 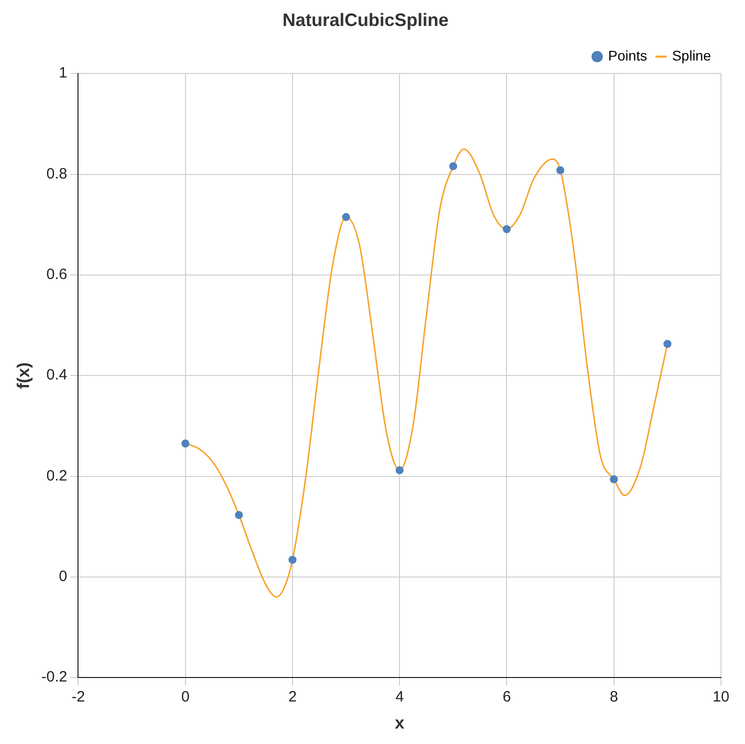 What do you see at coordinates (692, 55) in the screenshot?
I see `legend-label: Spline` at bounding box center [692, 55].